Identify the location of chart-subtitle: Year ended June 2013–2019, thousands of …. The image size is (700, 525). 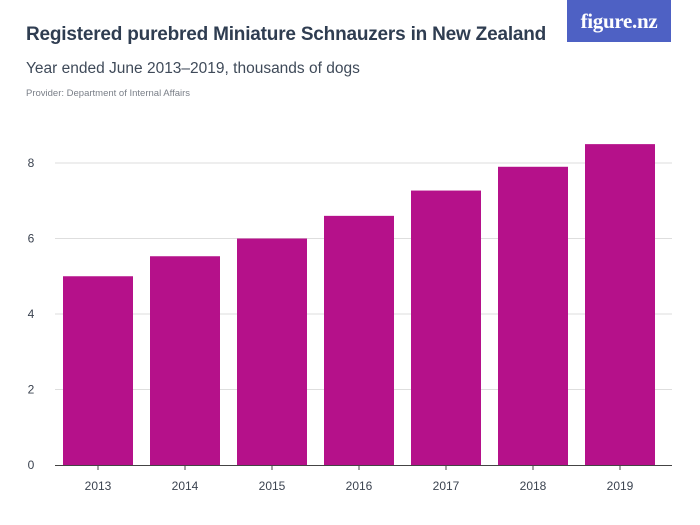
(193, 68).